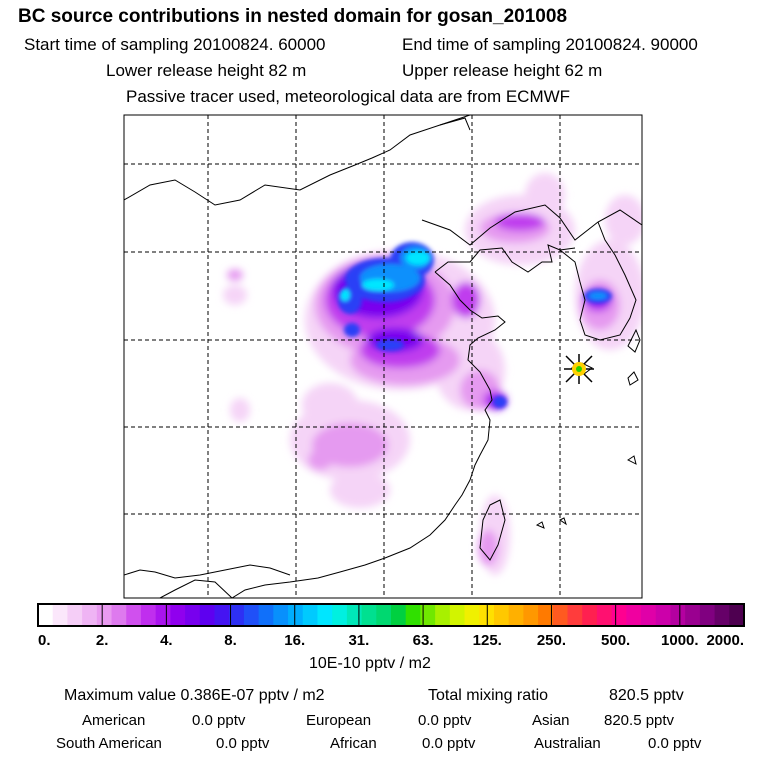 The height and width of the screenshot is (768, 768). Describe the element at coordinates (206, 70) in the screenshot. I see `lower-release-height: Lower release height 82 m` at that location.